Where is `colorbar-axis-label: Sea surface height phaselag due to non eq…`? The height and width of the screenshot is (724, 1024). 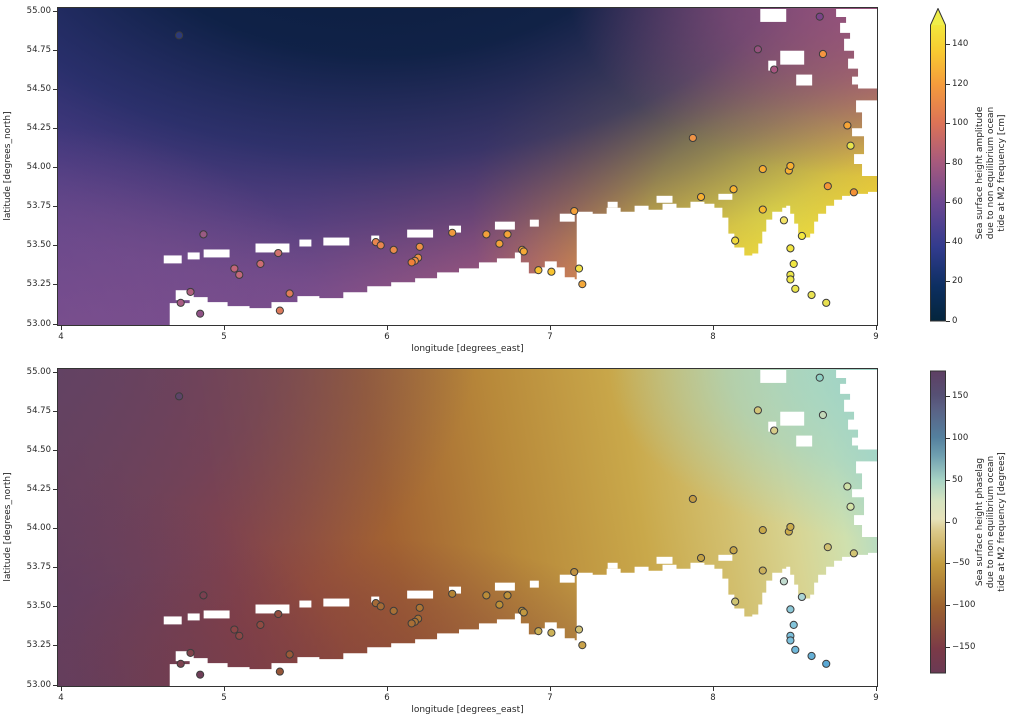
colorbar-axis-label: Sea surface height phaselag due to non eq… is located at coordinates (991, 522).